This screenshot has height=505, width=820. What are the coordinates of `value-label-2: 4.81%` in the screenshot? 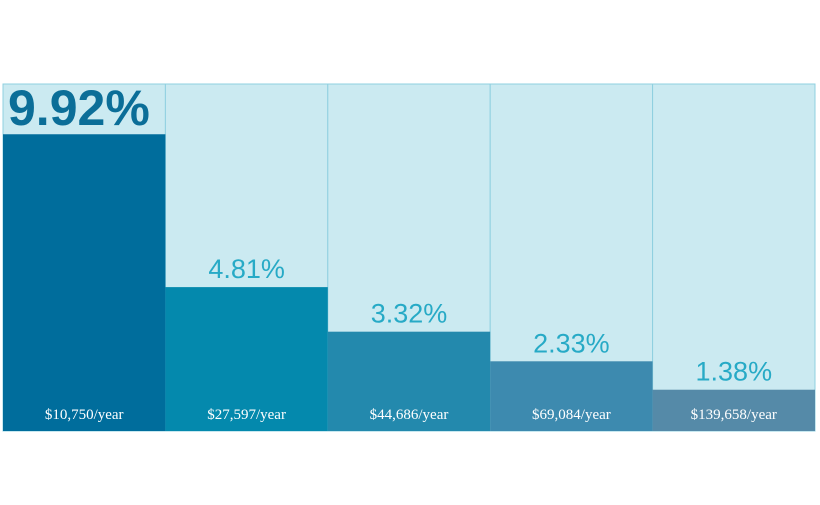 It's located at (246, 269).